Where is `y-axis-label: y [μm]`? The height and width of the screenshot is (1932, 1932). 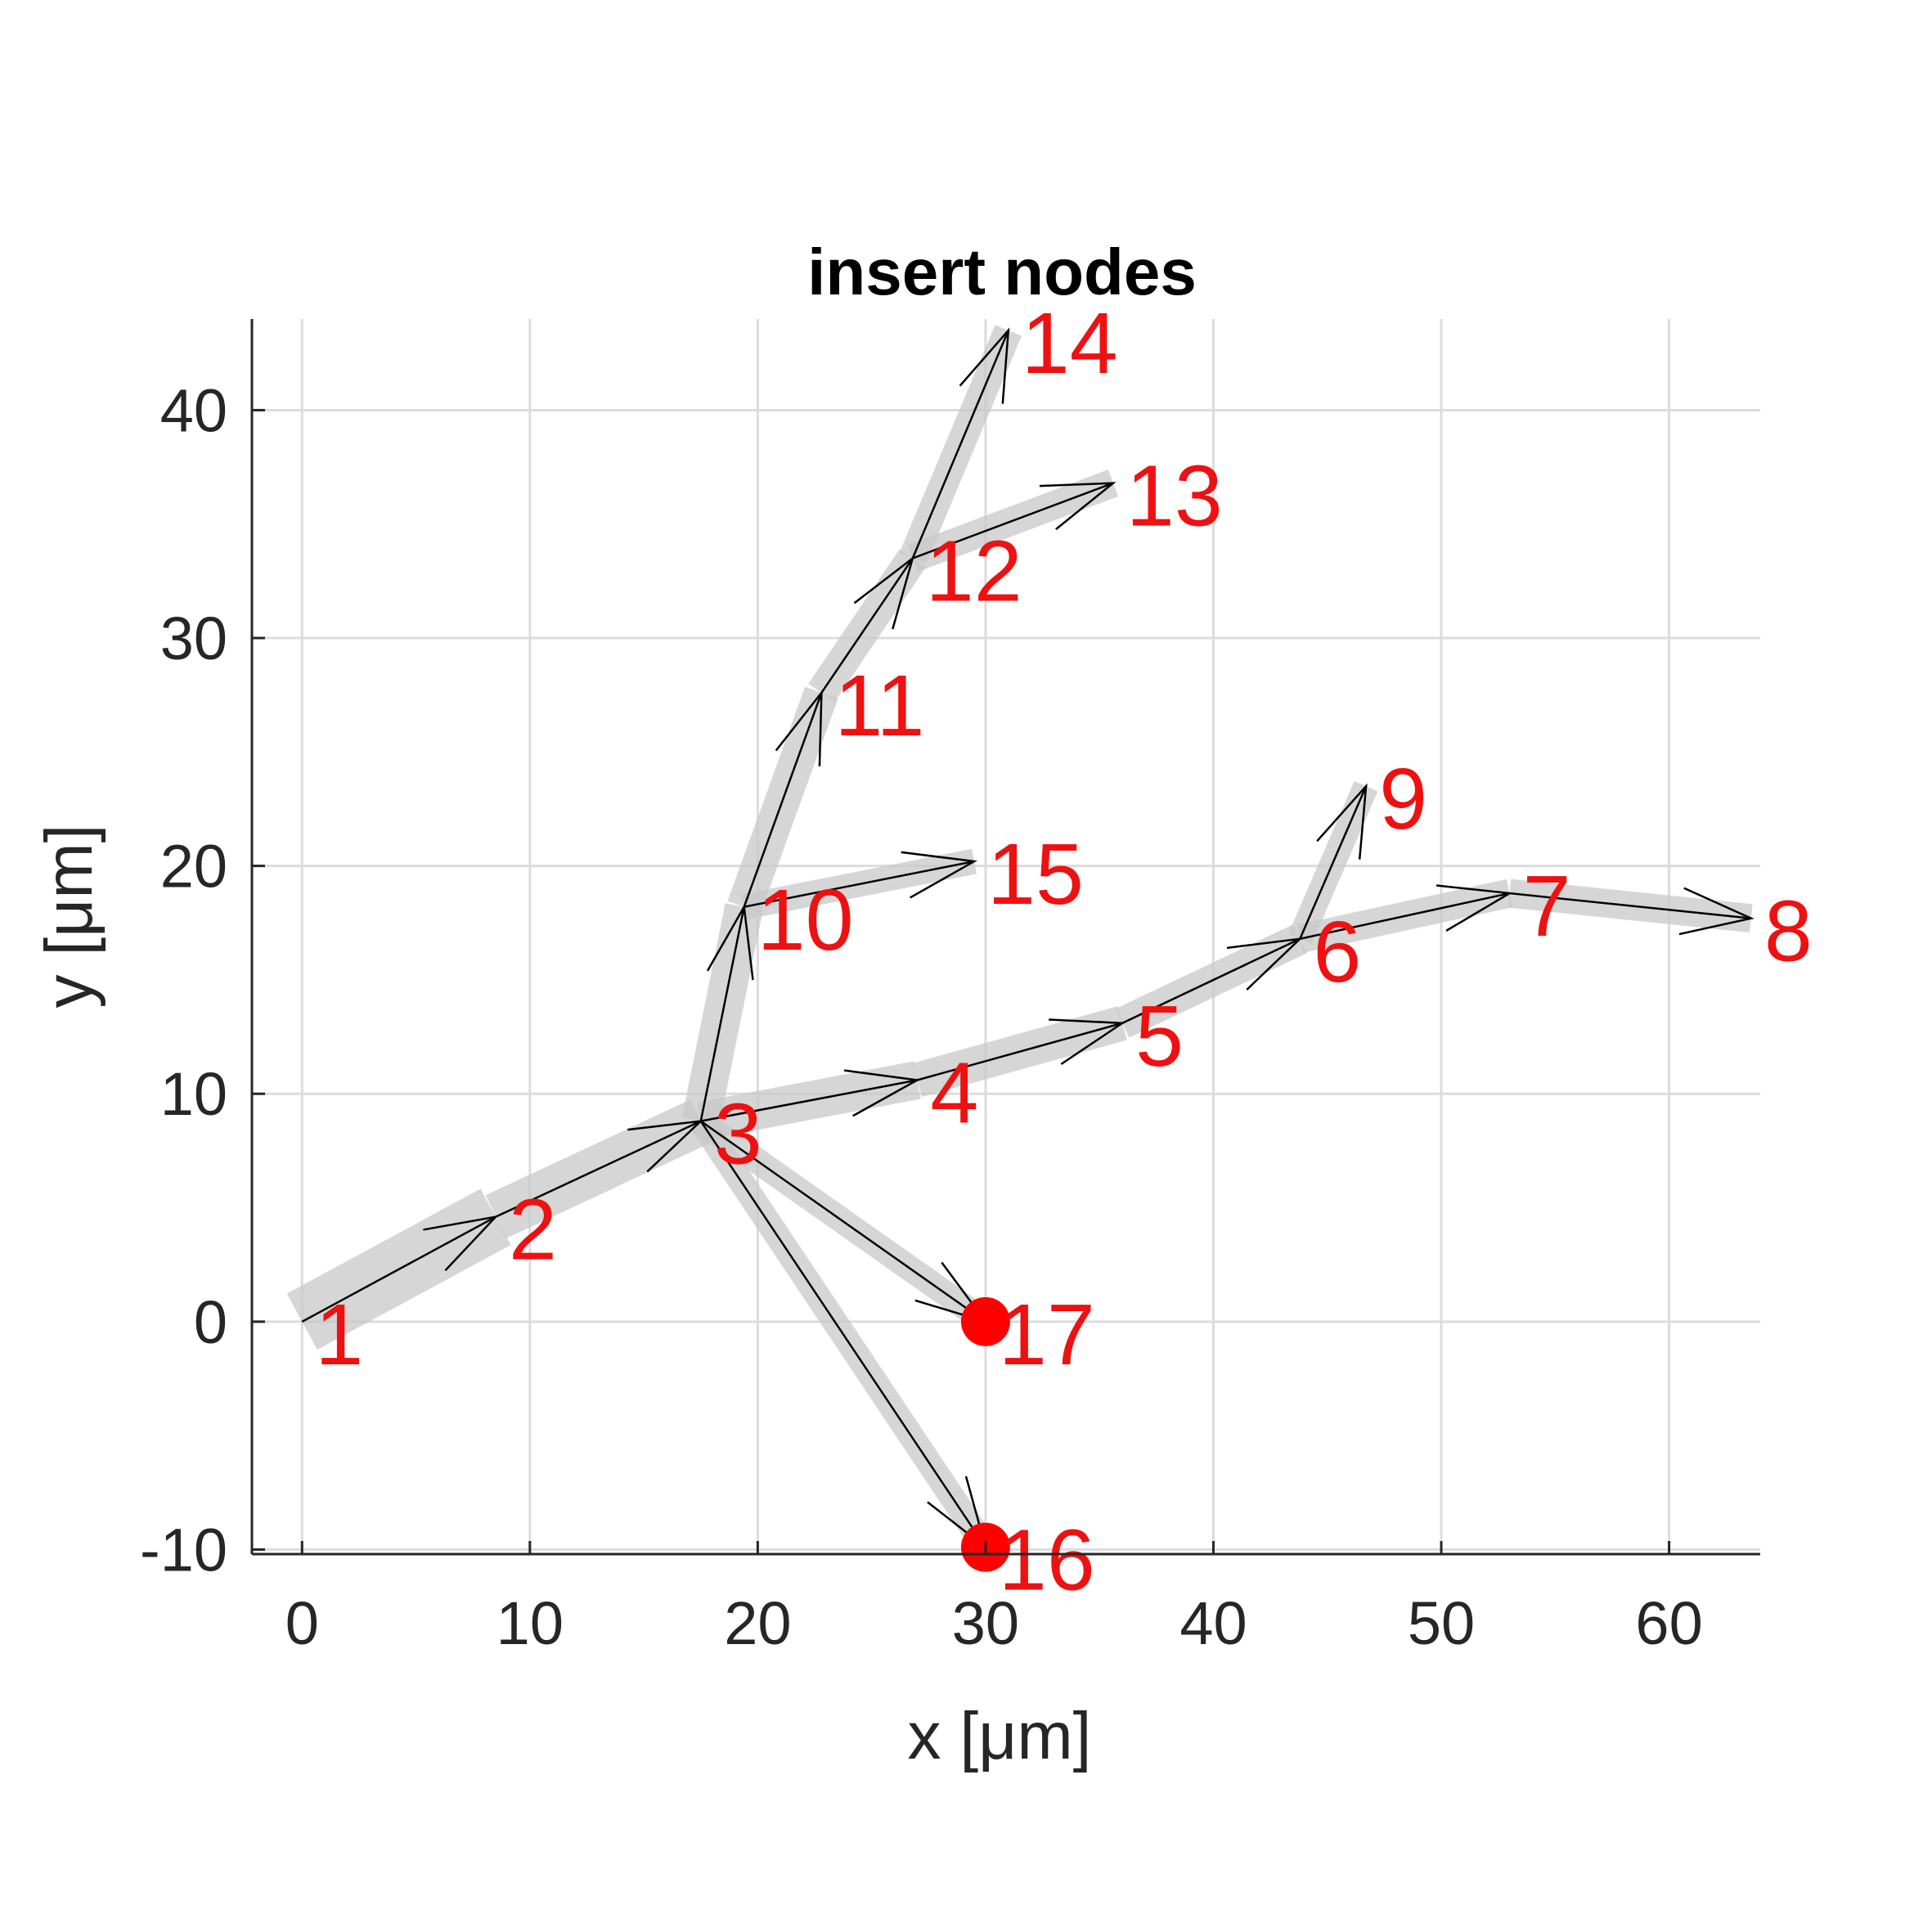
y-axis-label: y [μm] is located at coordinates (69, 917).